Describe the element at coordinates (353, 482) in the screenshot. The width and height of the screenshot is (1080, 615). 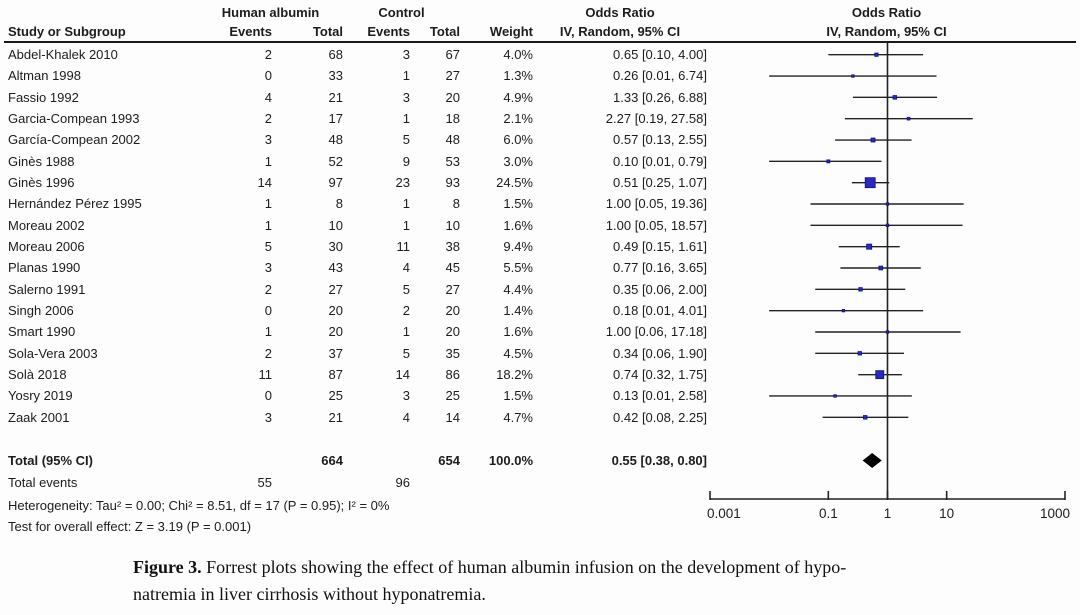
I see `total-events-row: Total events 55 96` at that location.